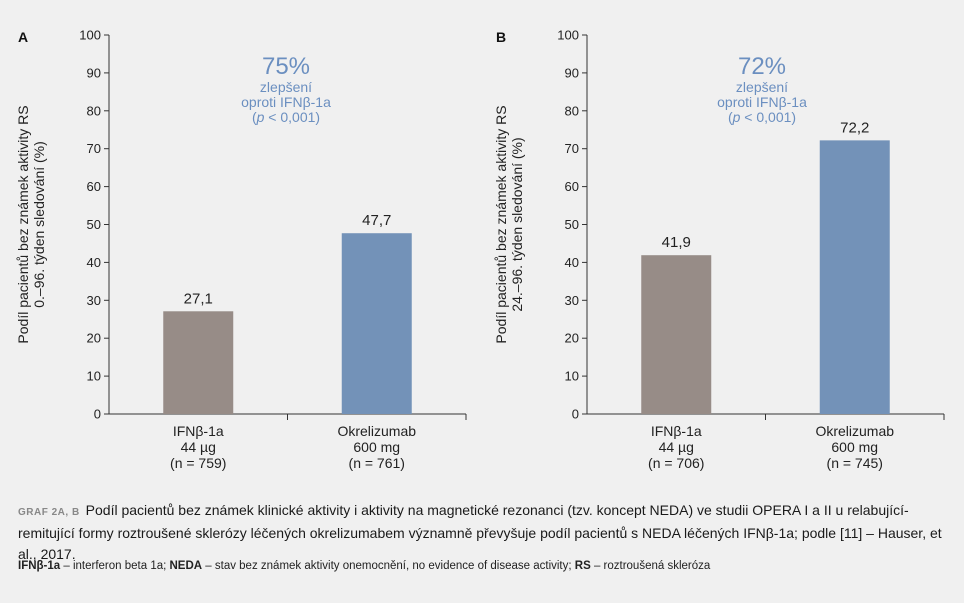 This screenshot has height=603, width=964. What do you see at coordinates (49, 512) in the screenshot?
I see `caption-label: GRAF 2A, B` at bounding box center [49, 512].